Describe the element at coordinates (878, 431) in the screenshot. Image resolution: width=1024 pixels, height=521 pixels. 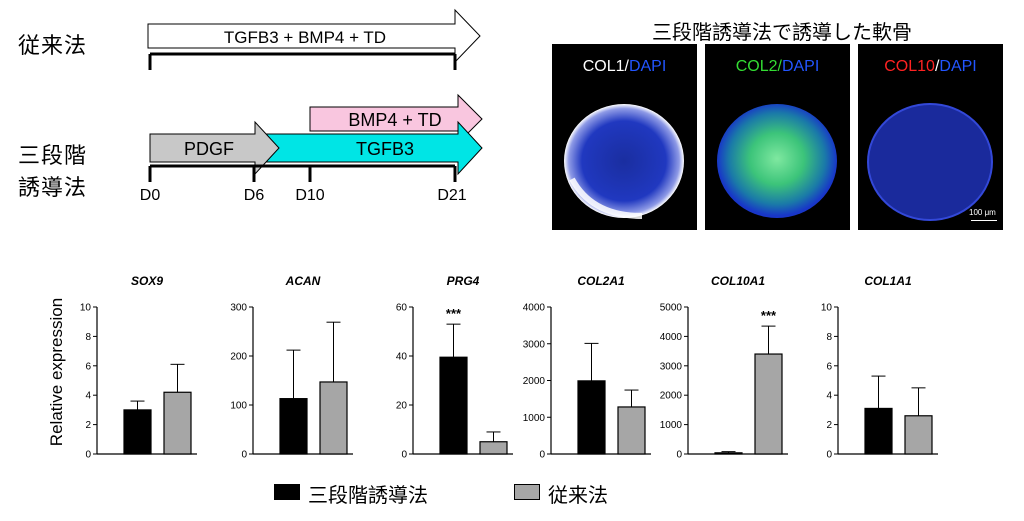
I see `col1a1-bar-three-step` at that location.